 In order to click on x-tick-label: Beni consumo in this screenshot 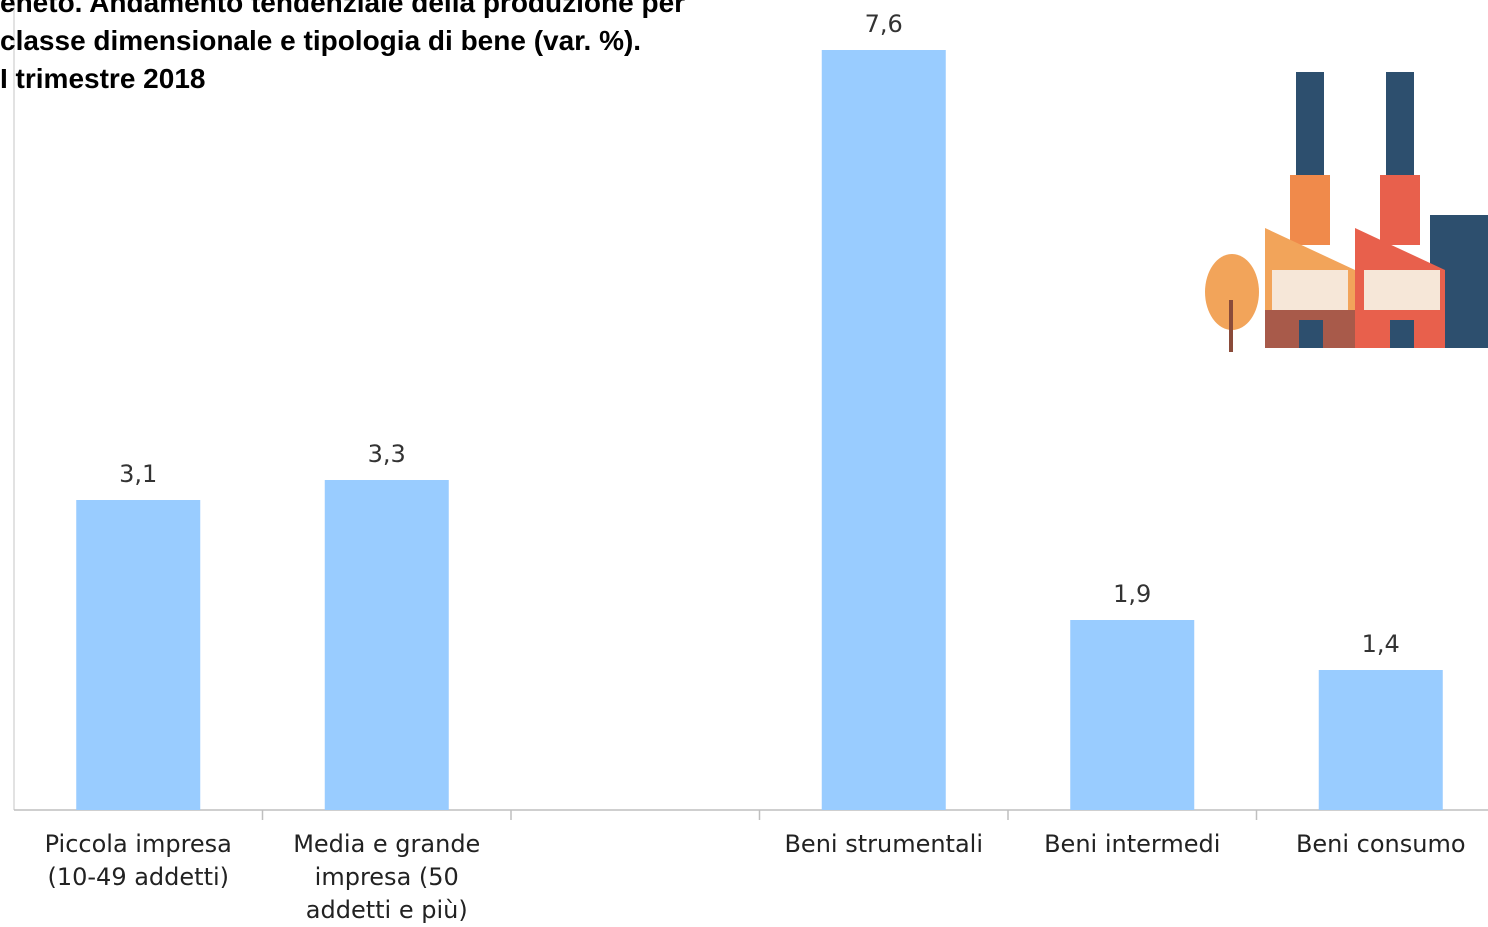, I will do `click(1380, 844)`.